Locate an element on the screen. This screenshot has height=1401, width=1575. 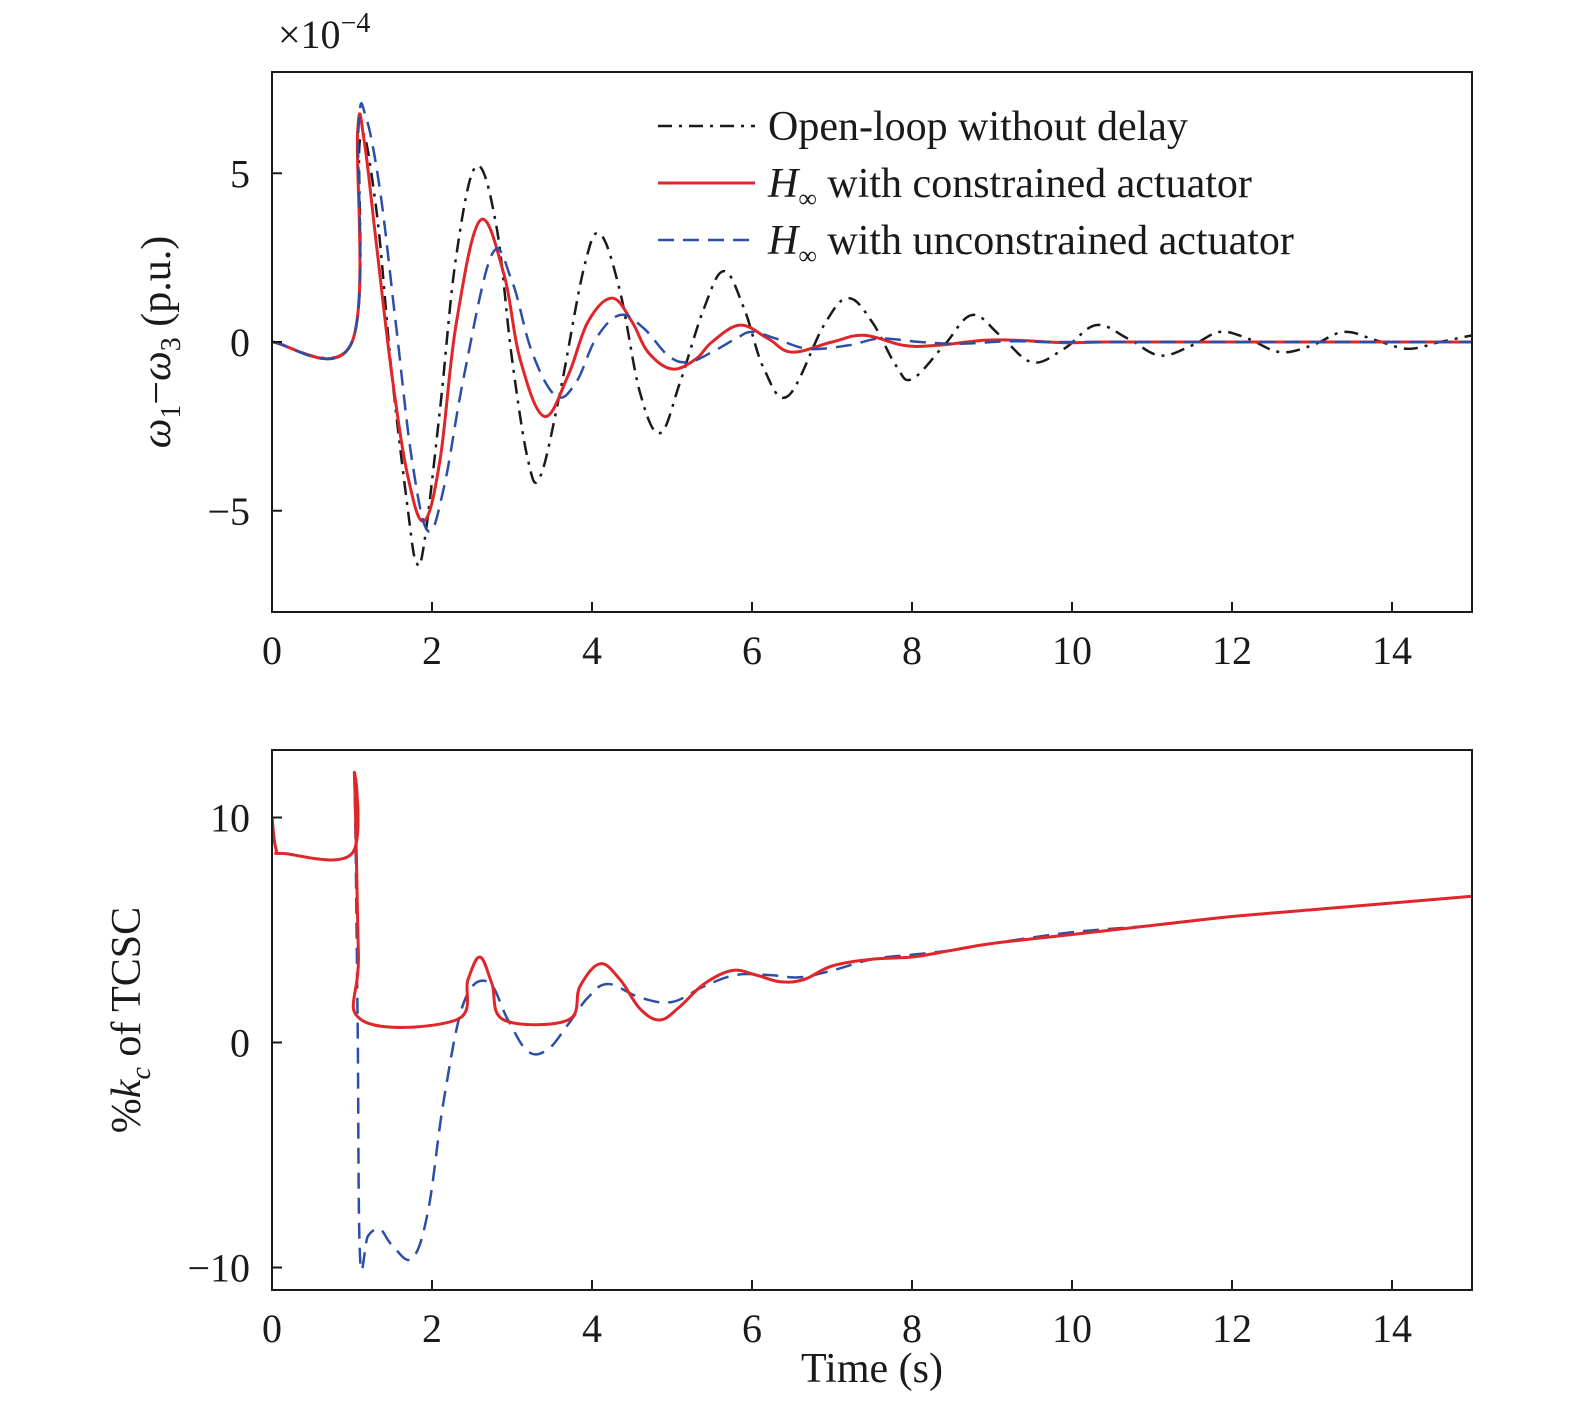
bottom-x-axis-title: Time (s) is located at coordinates (872, 1369).